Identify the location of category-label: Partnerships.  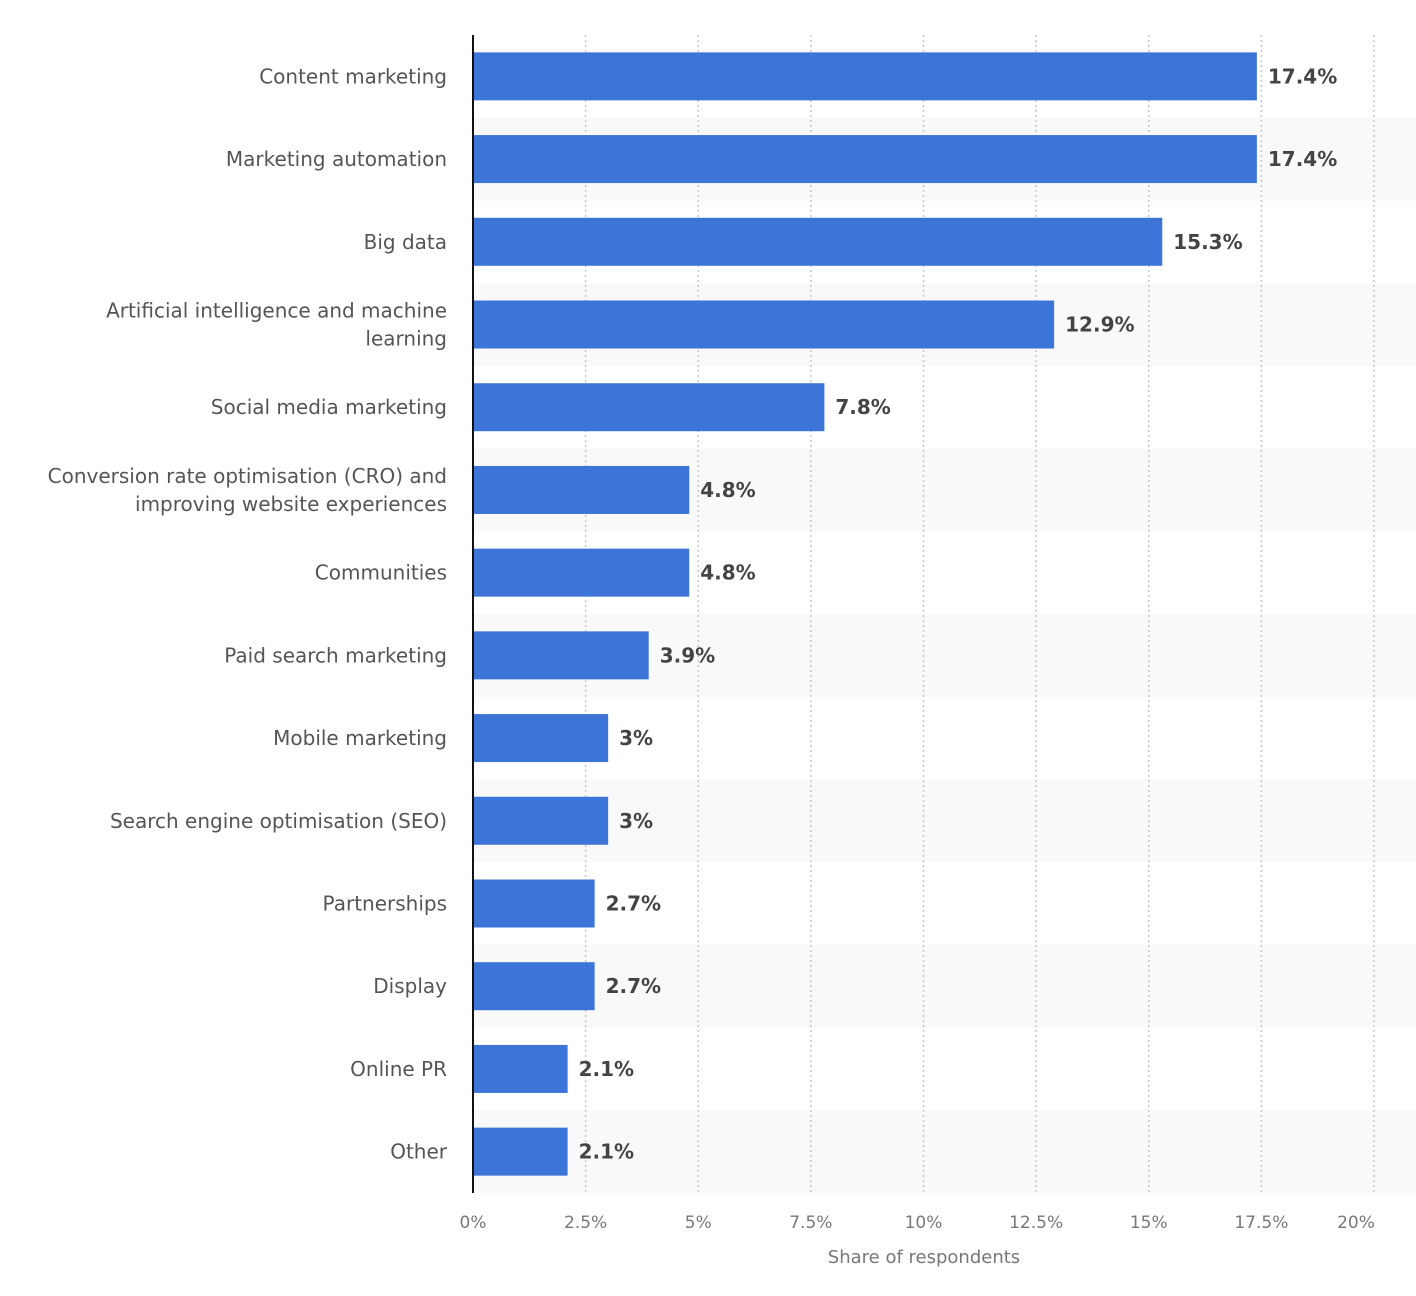
(385, 904).